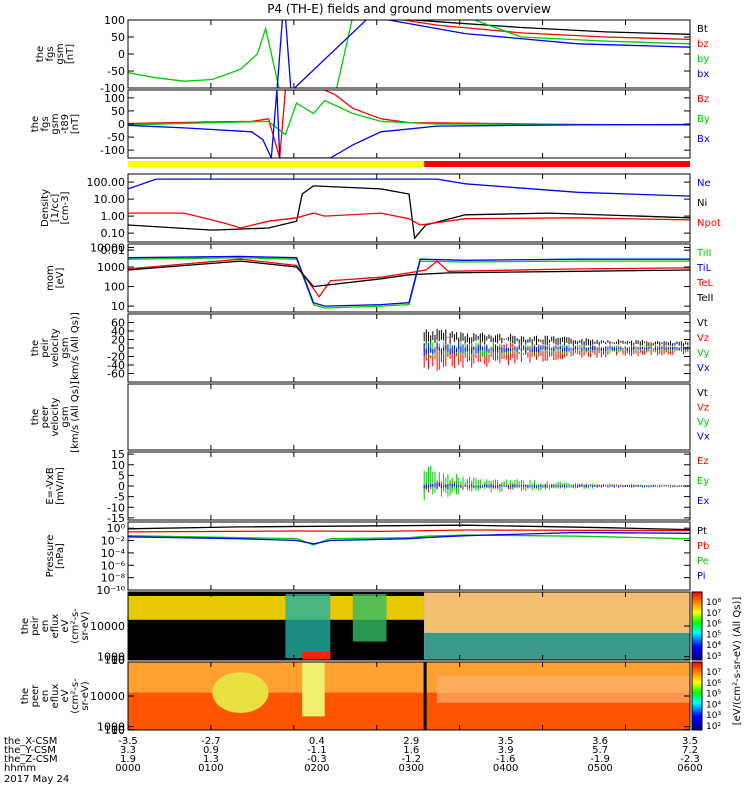 This screenshot has height=800, width=750. I want to click on y-axis-label: [nPa], so click(60, 556).